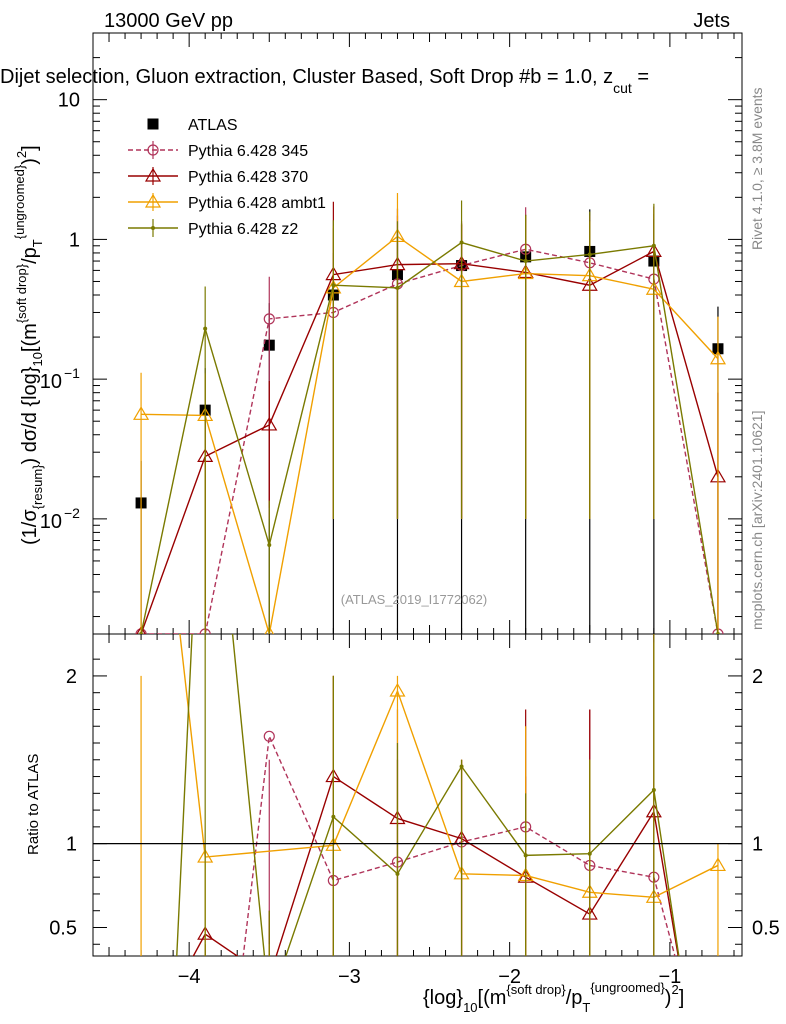  What do you see at coordinates (33, 804) in the screenshot?
I see `ratio-y-axis-label: Ratio to ATLAS` at bounding box center [33, 804].